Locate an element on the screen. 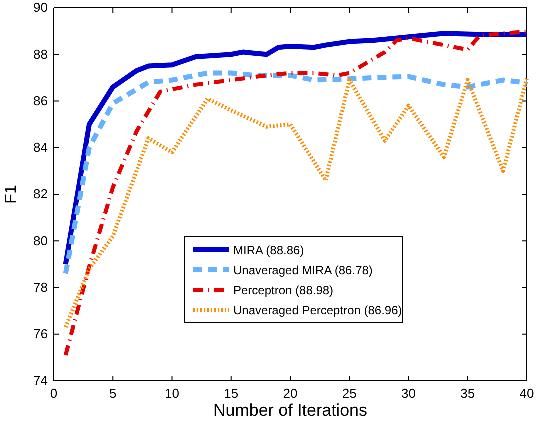 This screenshot has width=536, height=421. y-tick-label: 84 is located at coordinates (41, 148).